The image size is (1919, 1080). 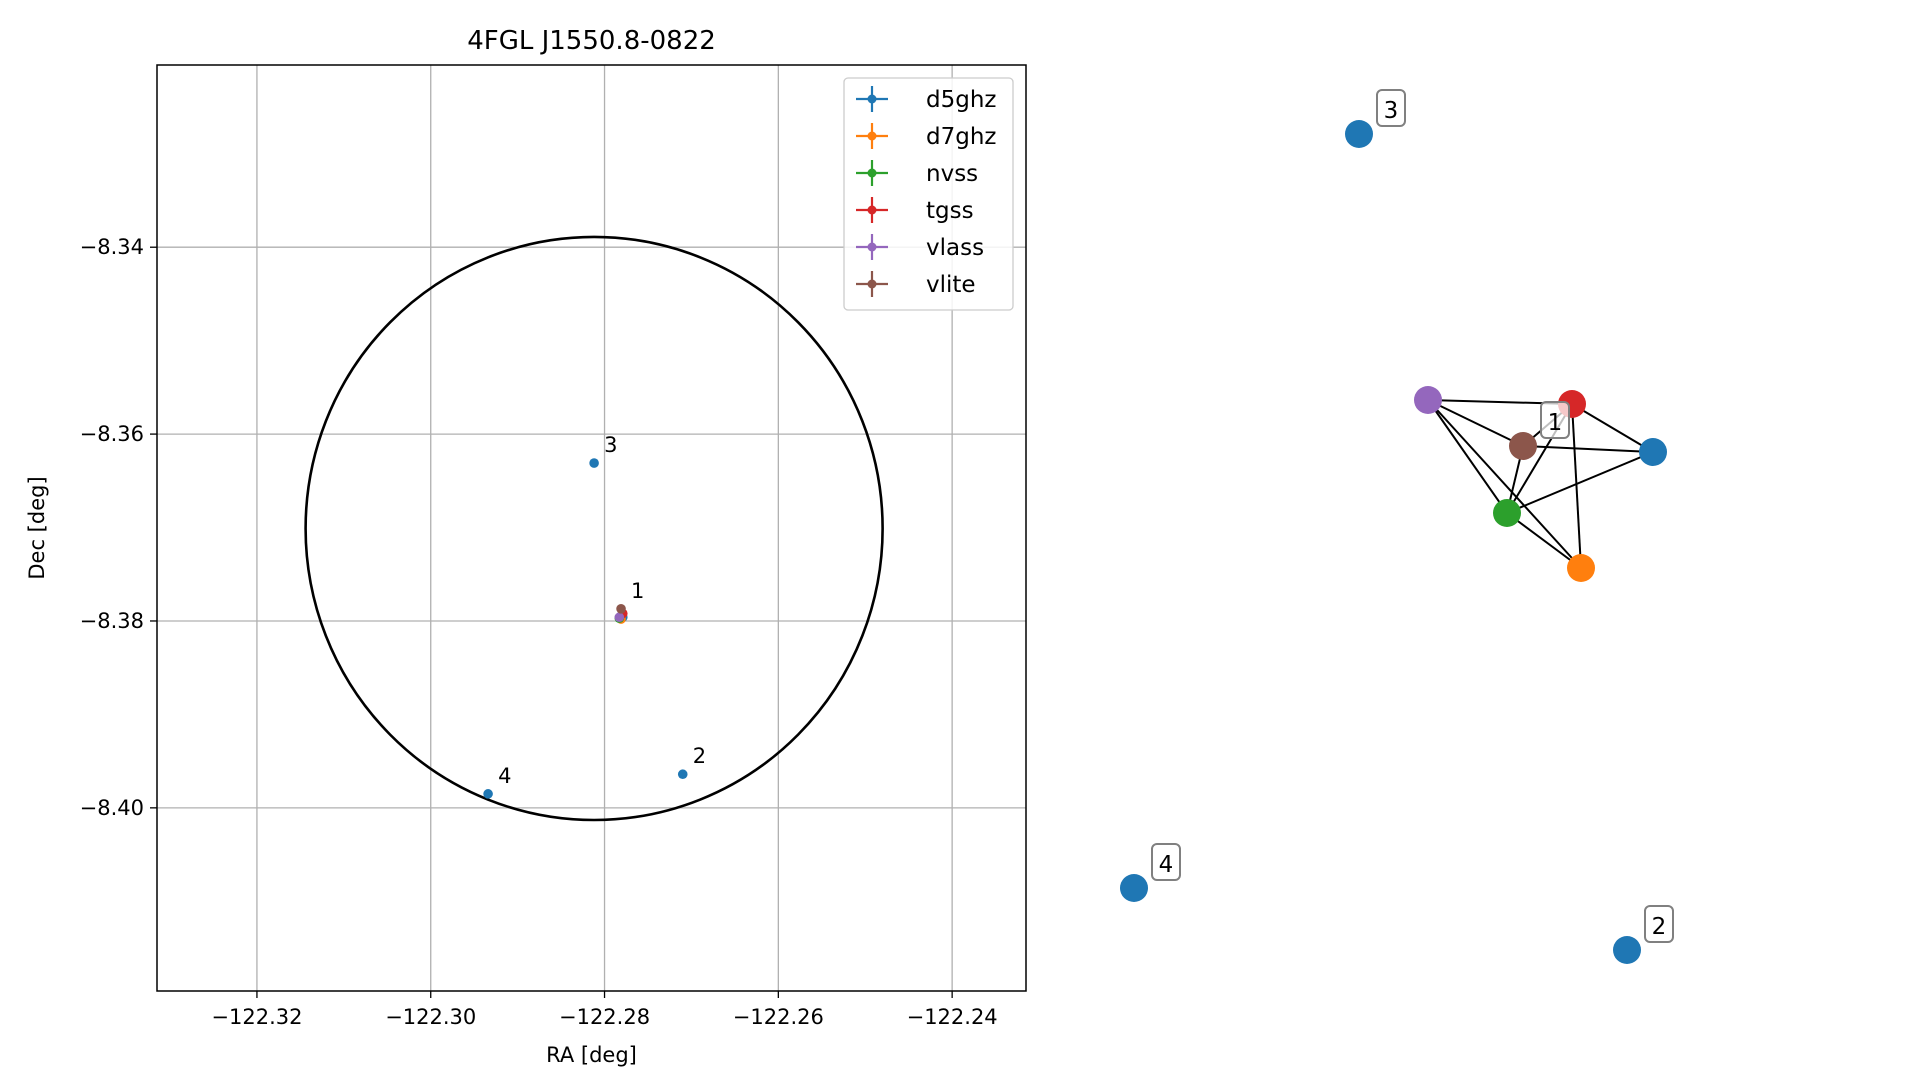 I want to click on legend-entry-vlite: vlite, so click(x=916, y=284).